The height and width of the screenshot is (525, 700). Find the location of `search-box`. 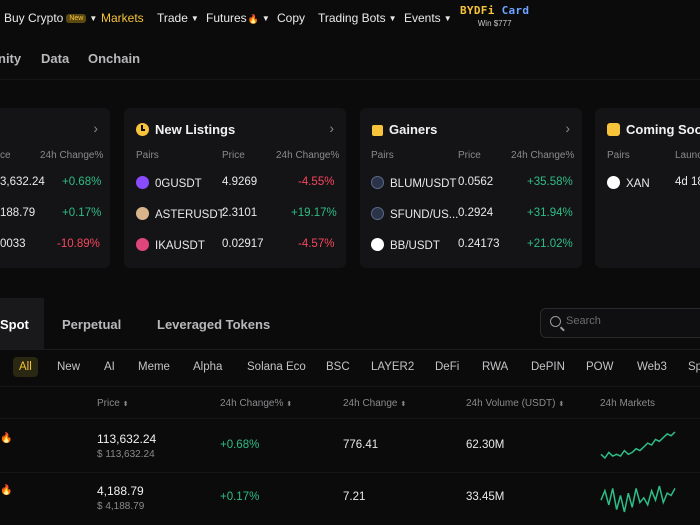

search-box is located at coordinates (620, 323).